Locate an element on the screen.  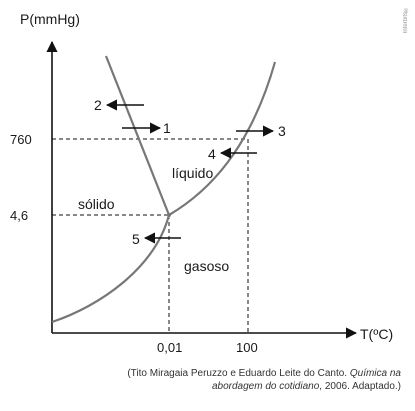
region-solid-label: sólido is located at coordinates (96, 204).